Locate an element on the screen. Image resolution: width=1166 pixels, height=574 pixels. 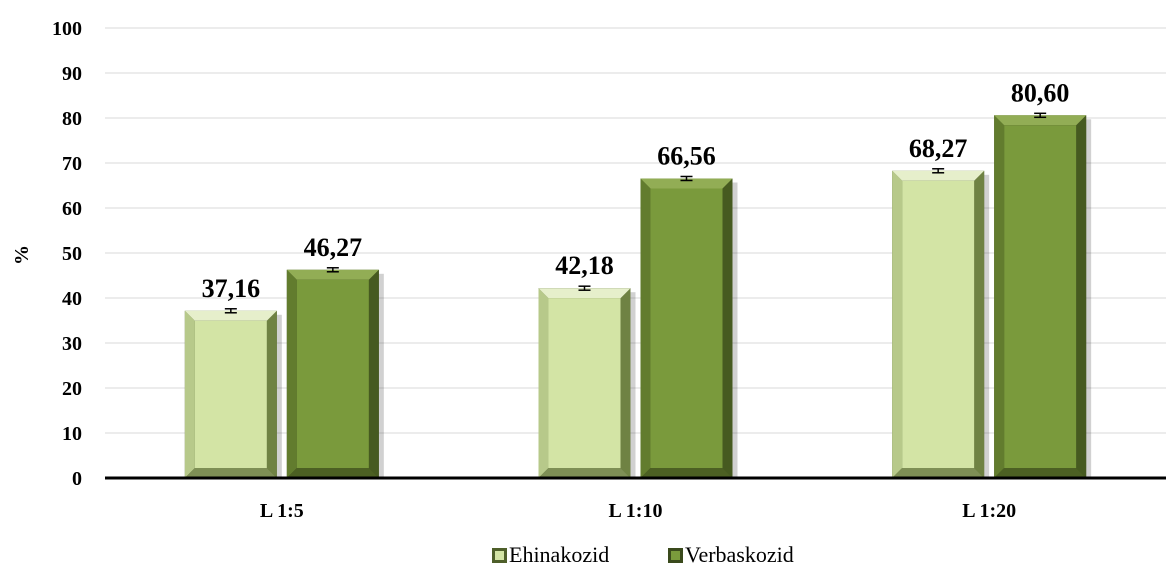
bar-ehinakozid: 37,16 is located at coordinates (233, 376).